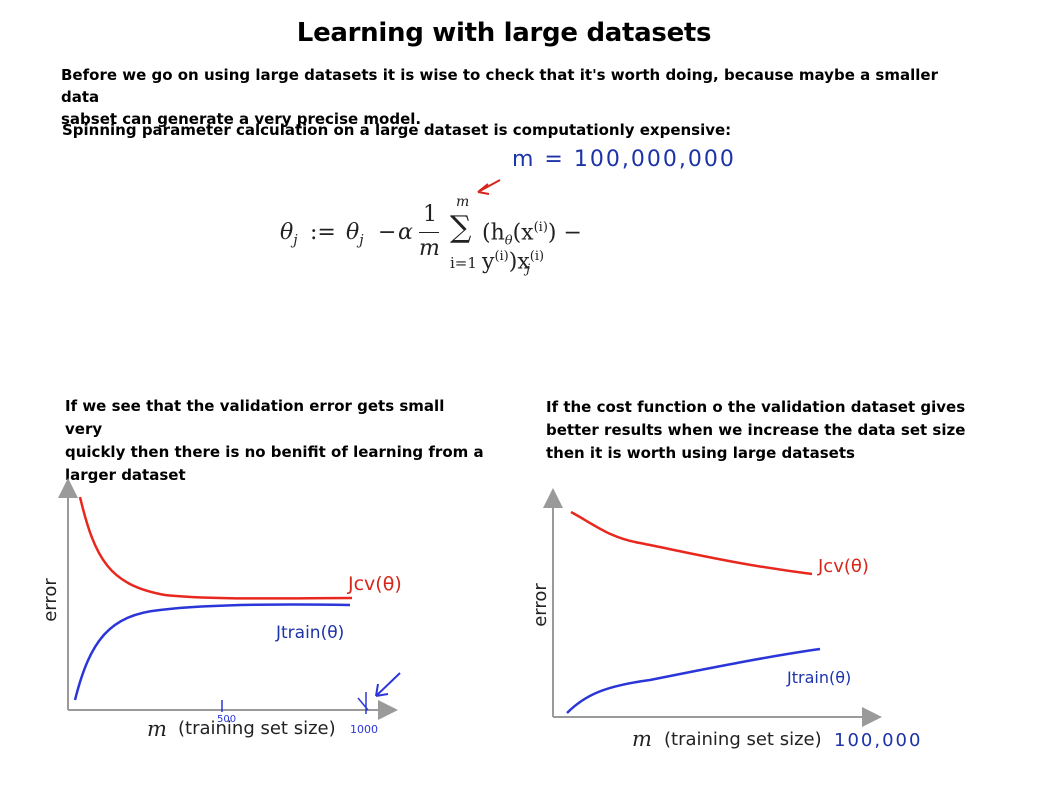 Image resolution: width=1040 pixels, height=794 pixels. Describe the element at coordinates (818, 677) in the screenshot. I see `right-jtrain-label: Jtrain(θ)` at that location.